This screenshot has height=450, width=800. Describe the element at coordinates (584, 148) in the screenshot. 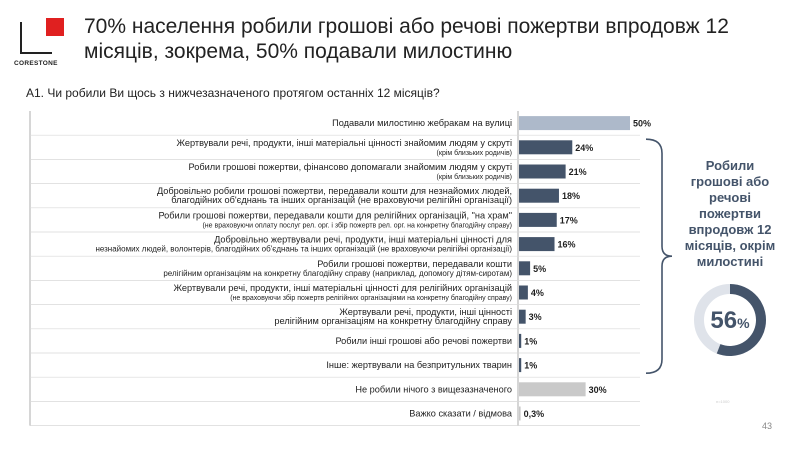

I see `value-label-2: 24%` at that location.